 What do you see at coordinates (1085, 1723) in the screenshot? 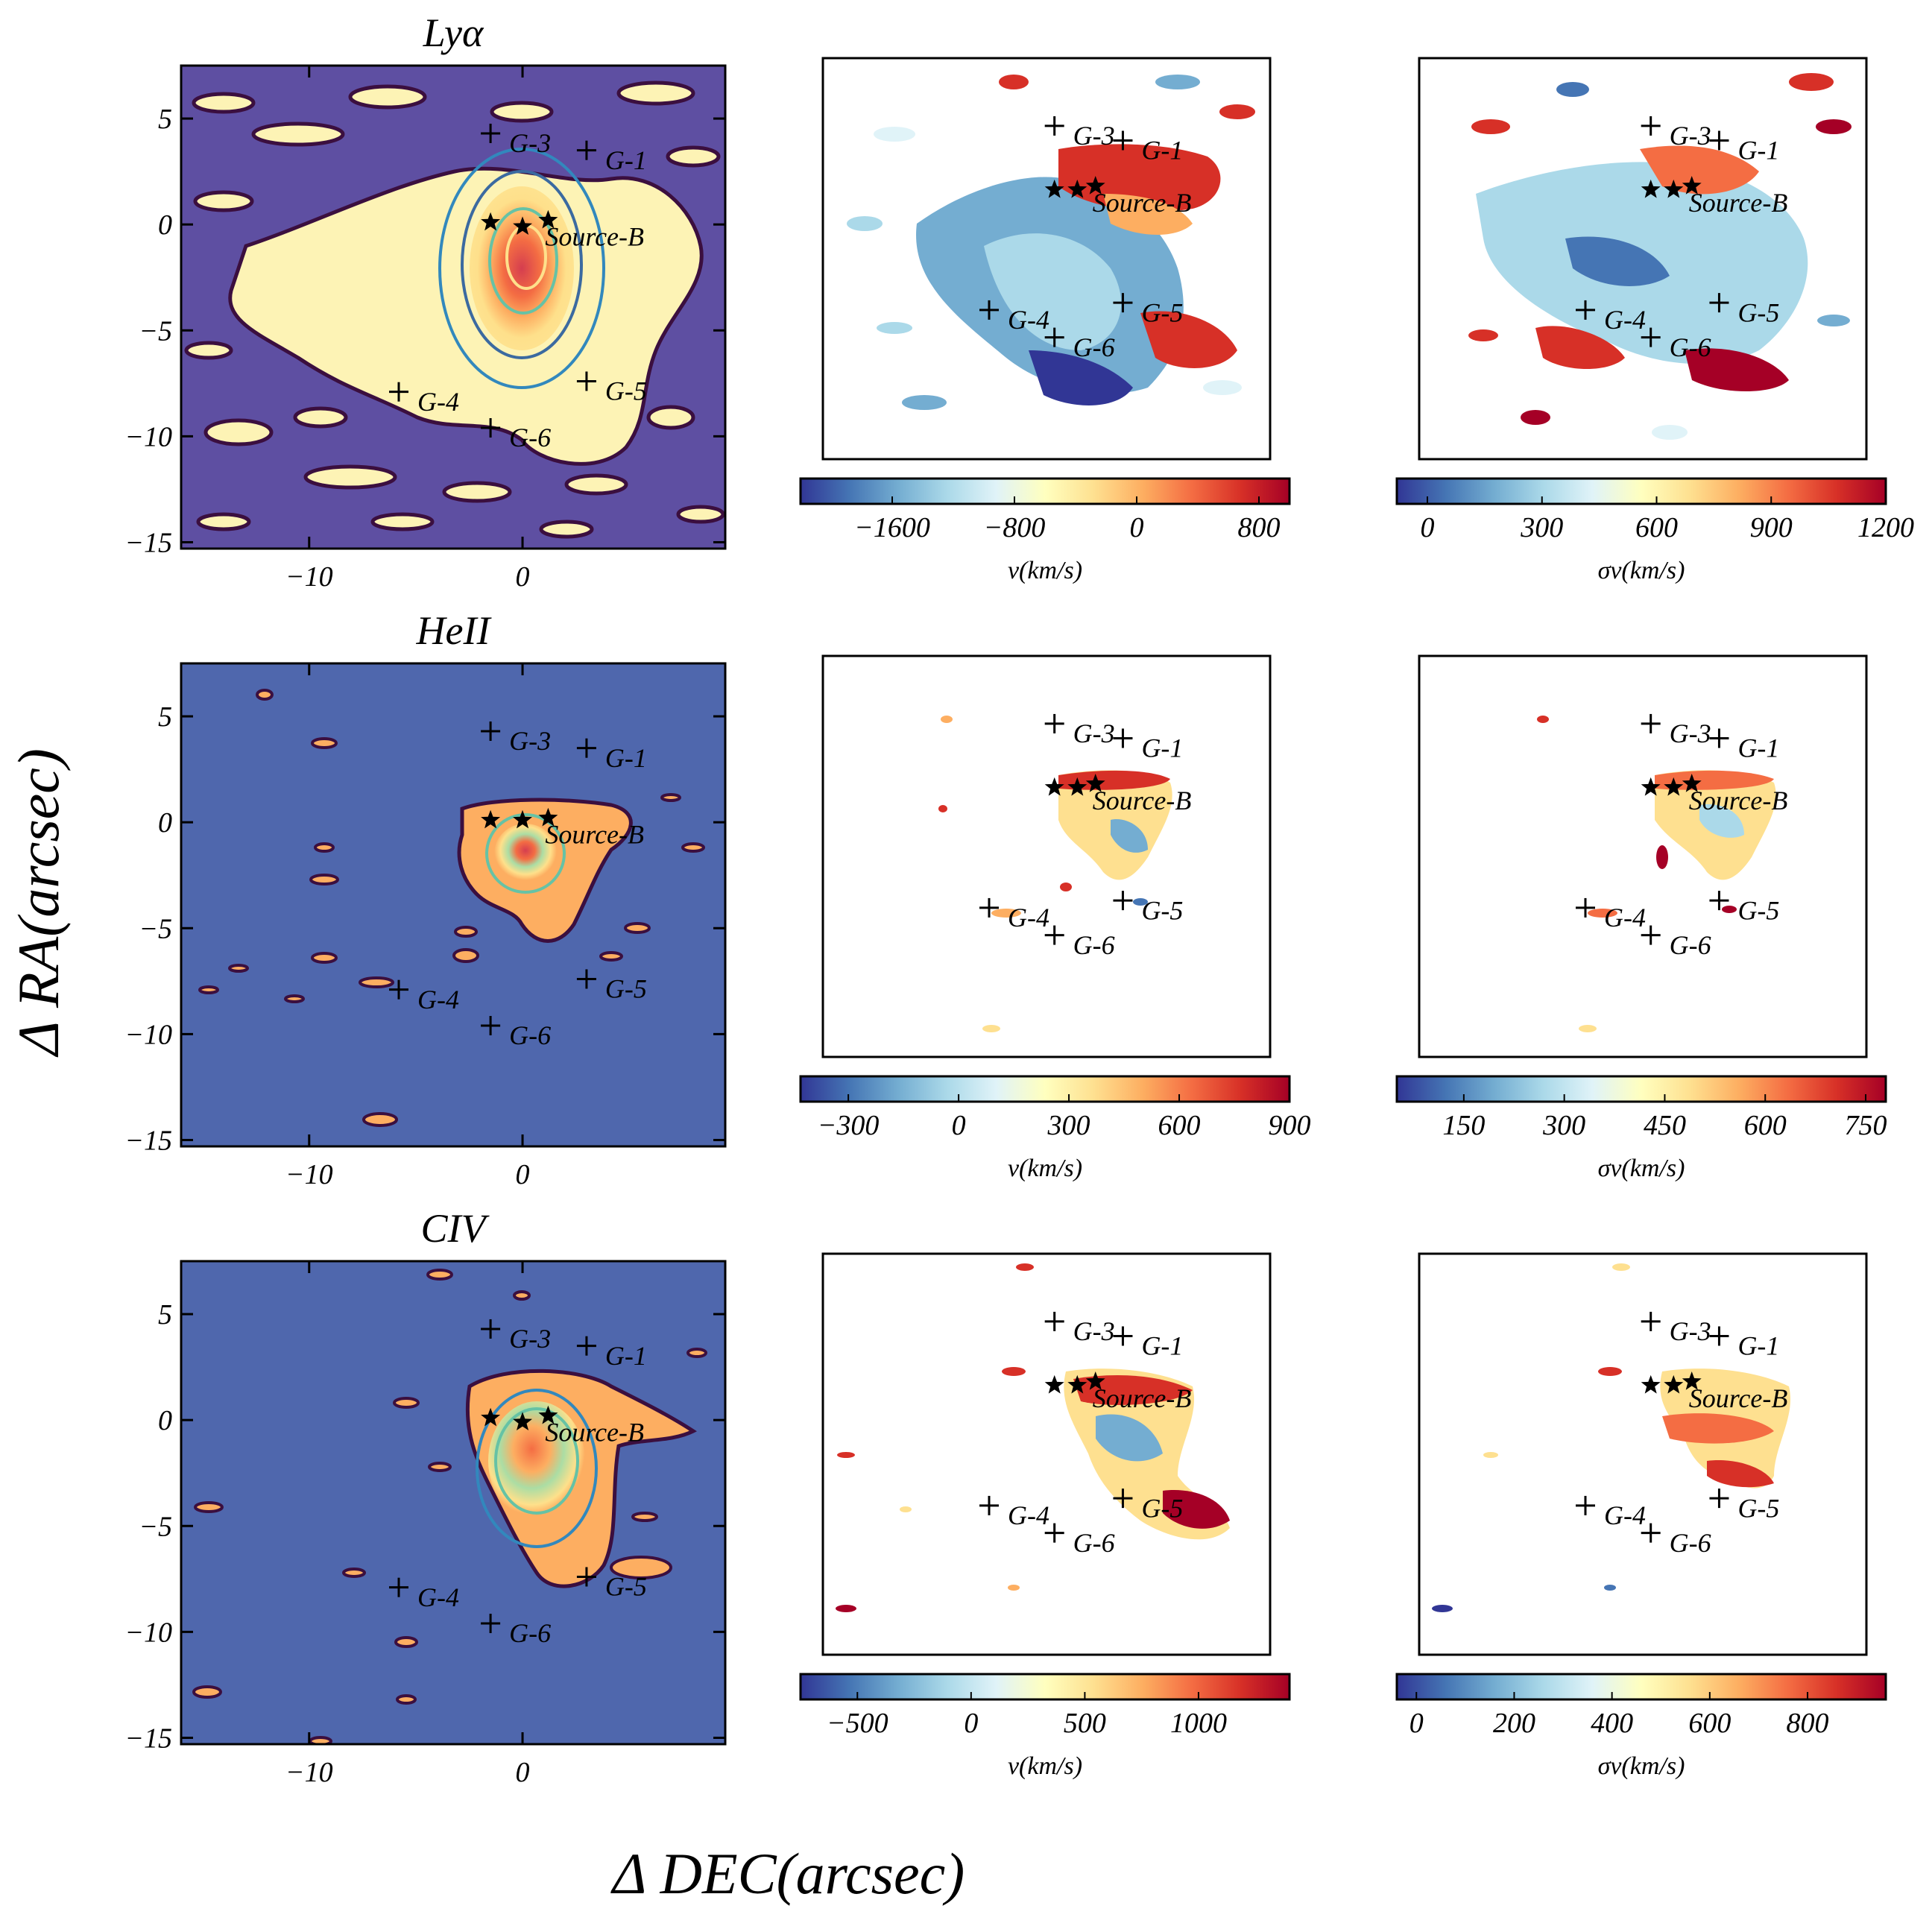
I see `colorbar-tick-label: 500` at bounding box center [1085, 1723].